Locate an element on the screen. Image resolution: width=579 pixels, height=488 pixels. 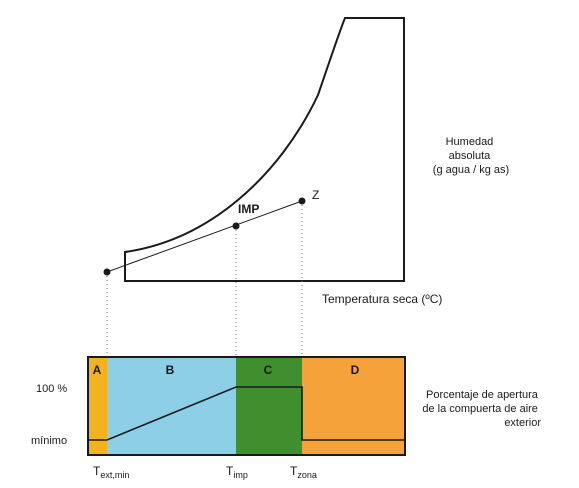
x-tick-sub: ext,min is located at coordinates (114, 475).